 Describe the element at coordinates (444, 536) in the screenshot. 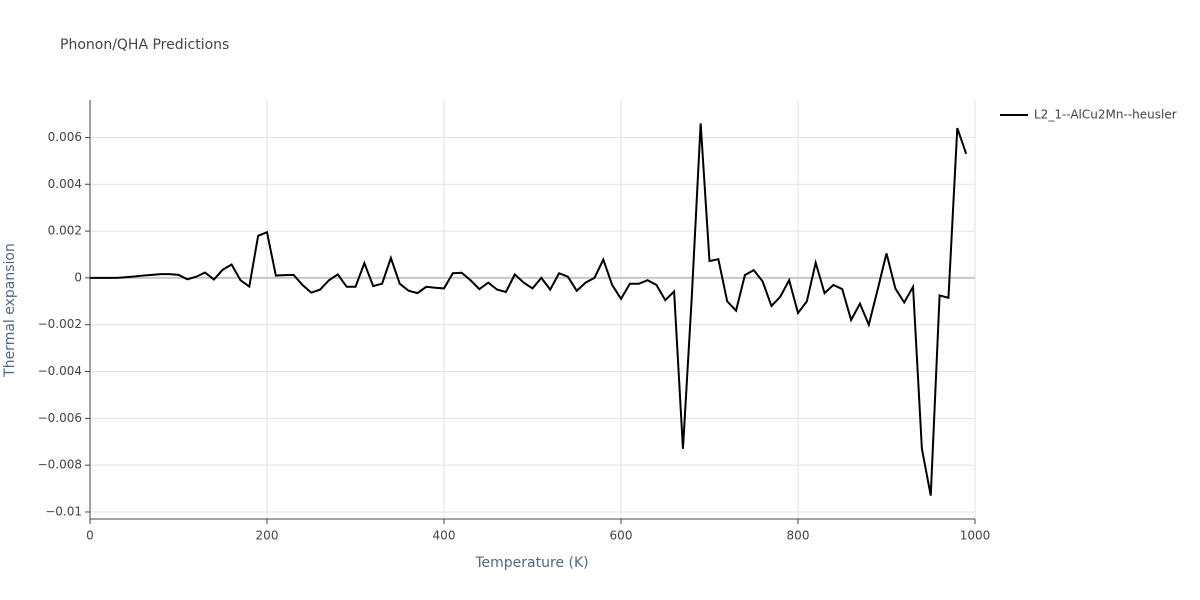

I see `x-tick-label: 400` at that location.